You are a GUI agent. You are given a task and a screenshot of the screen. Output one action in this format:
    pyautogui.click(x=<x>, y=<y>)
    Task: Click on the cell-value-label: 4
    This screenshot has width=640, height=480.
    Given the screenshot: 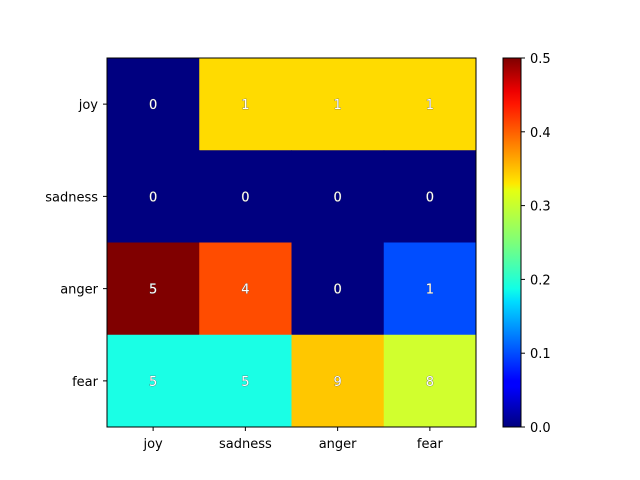 What is the action you would take?
    pyautogui.click(x=245, y=290)
    